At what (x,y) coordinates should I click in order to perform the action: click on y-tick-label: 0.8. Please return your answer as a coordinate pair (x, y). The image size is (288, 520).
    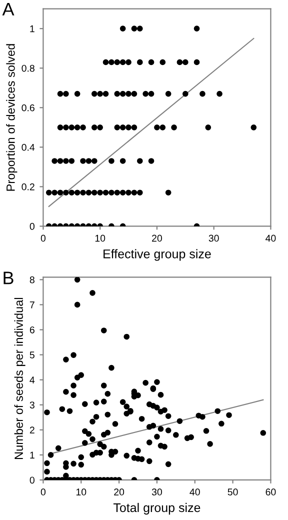
    Looking at the image, I should click on (28, 68).